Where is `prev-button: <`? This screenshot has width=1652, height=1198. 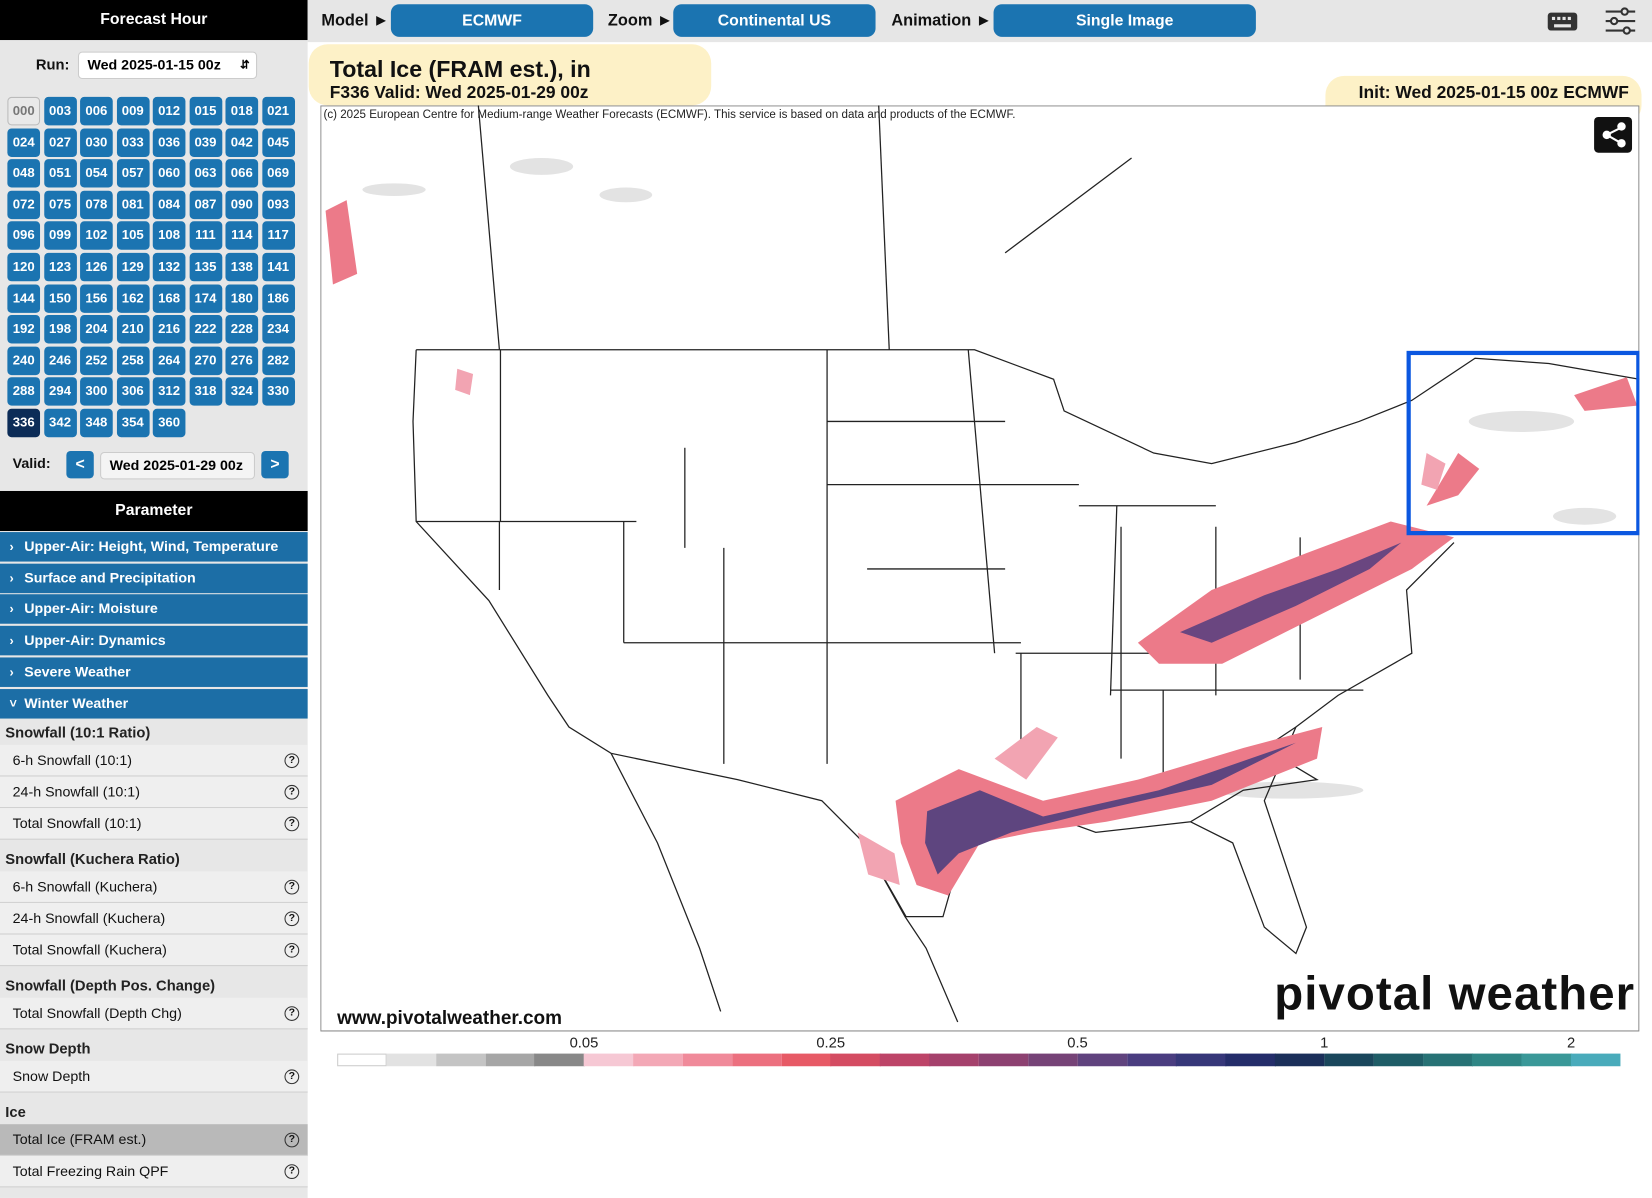
prev-button: < is located at coordinates (80, 464).